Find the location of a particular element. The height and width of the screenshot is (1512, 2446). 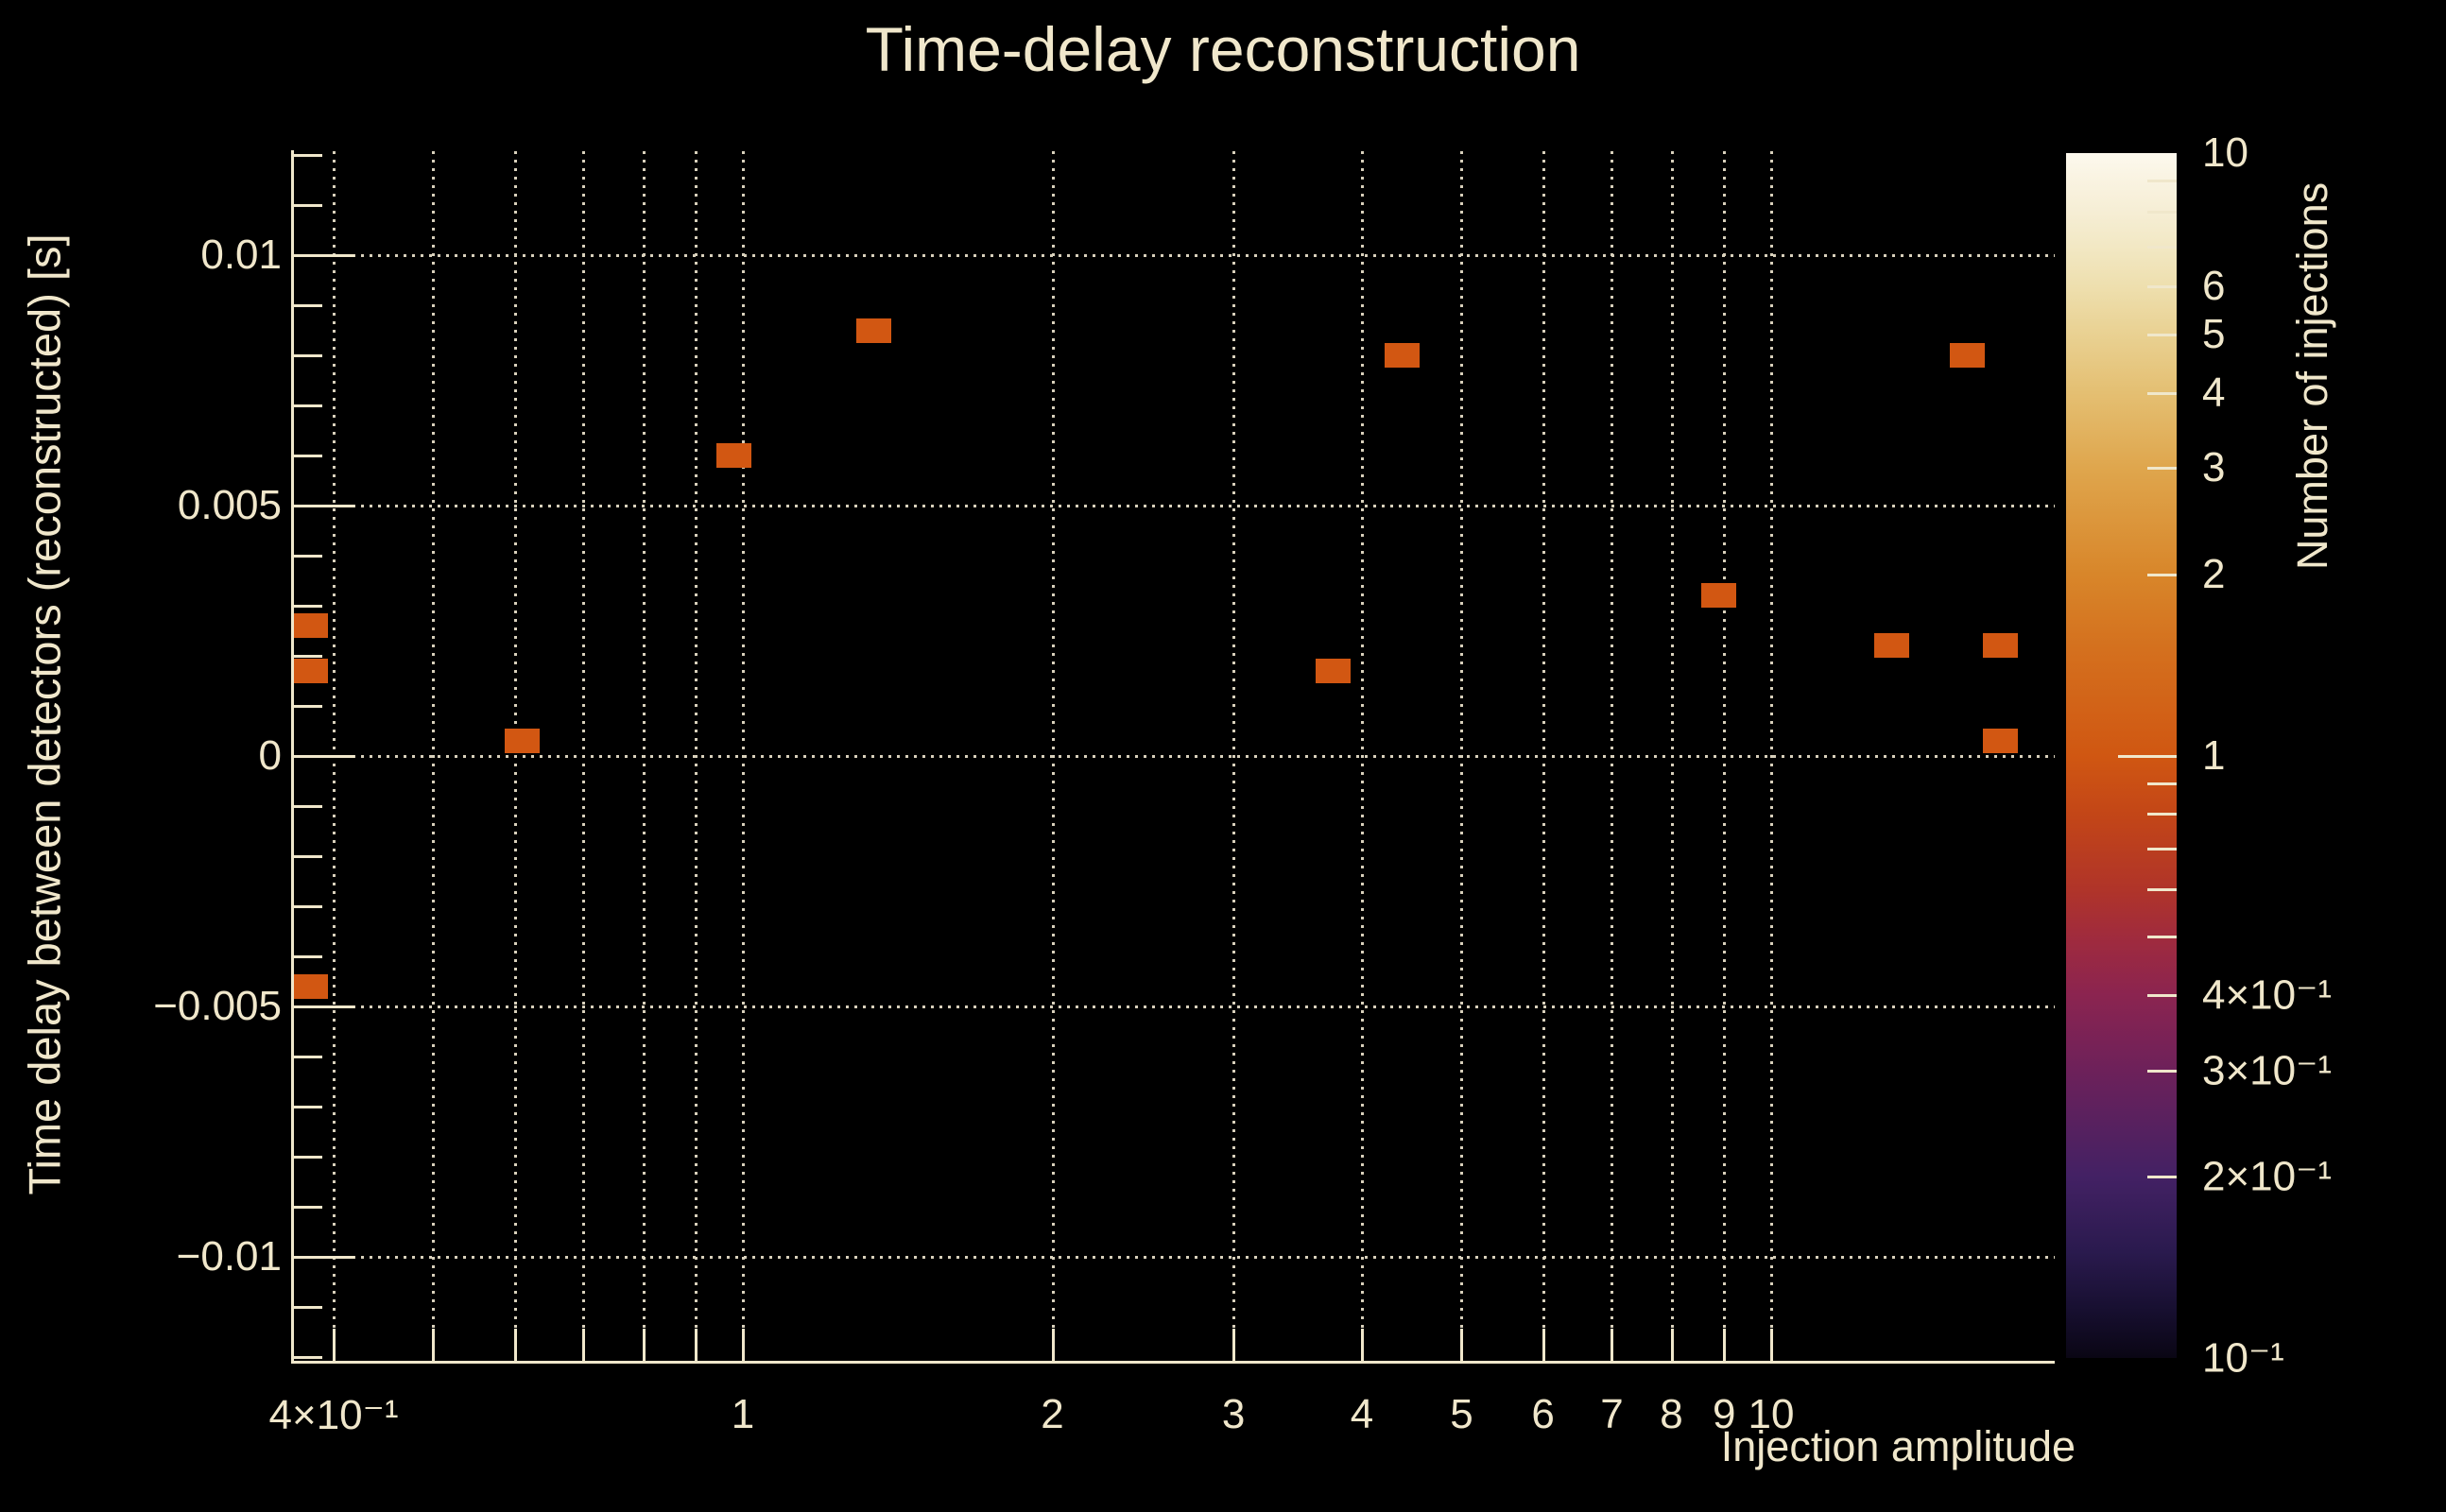

y-tick-label: −0.005 is located at coordinates (217, 1006).